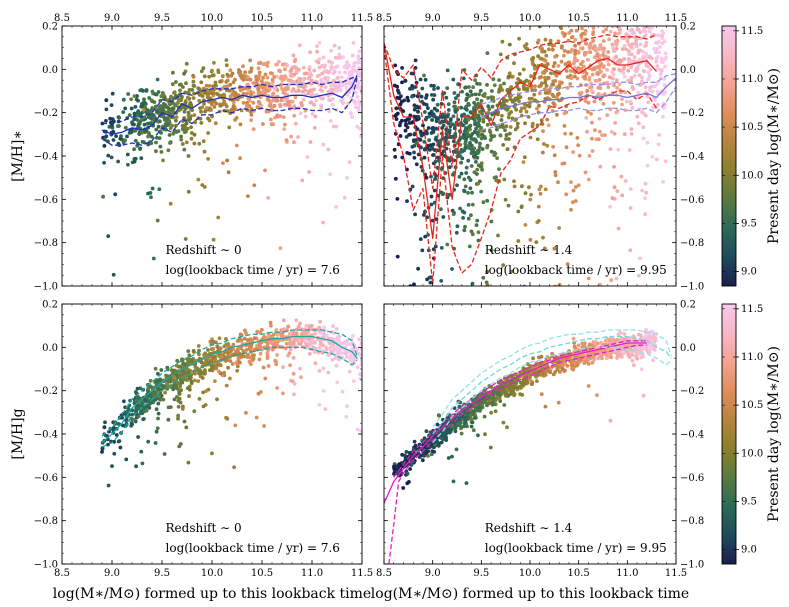 This screenshot has height=607, width=789. Describe the element at coordinates (46, 391) in the screenshot. I see `y-tick-label: −0.2` at that location.